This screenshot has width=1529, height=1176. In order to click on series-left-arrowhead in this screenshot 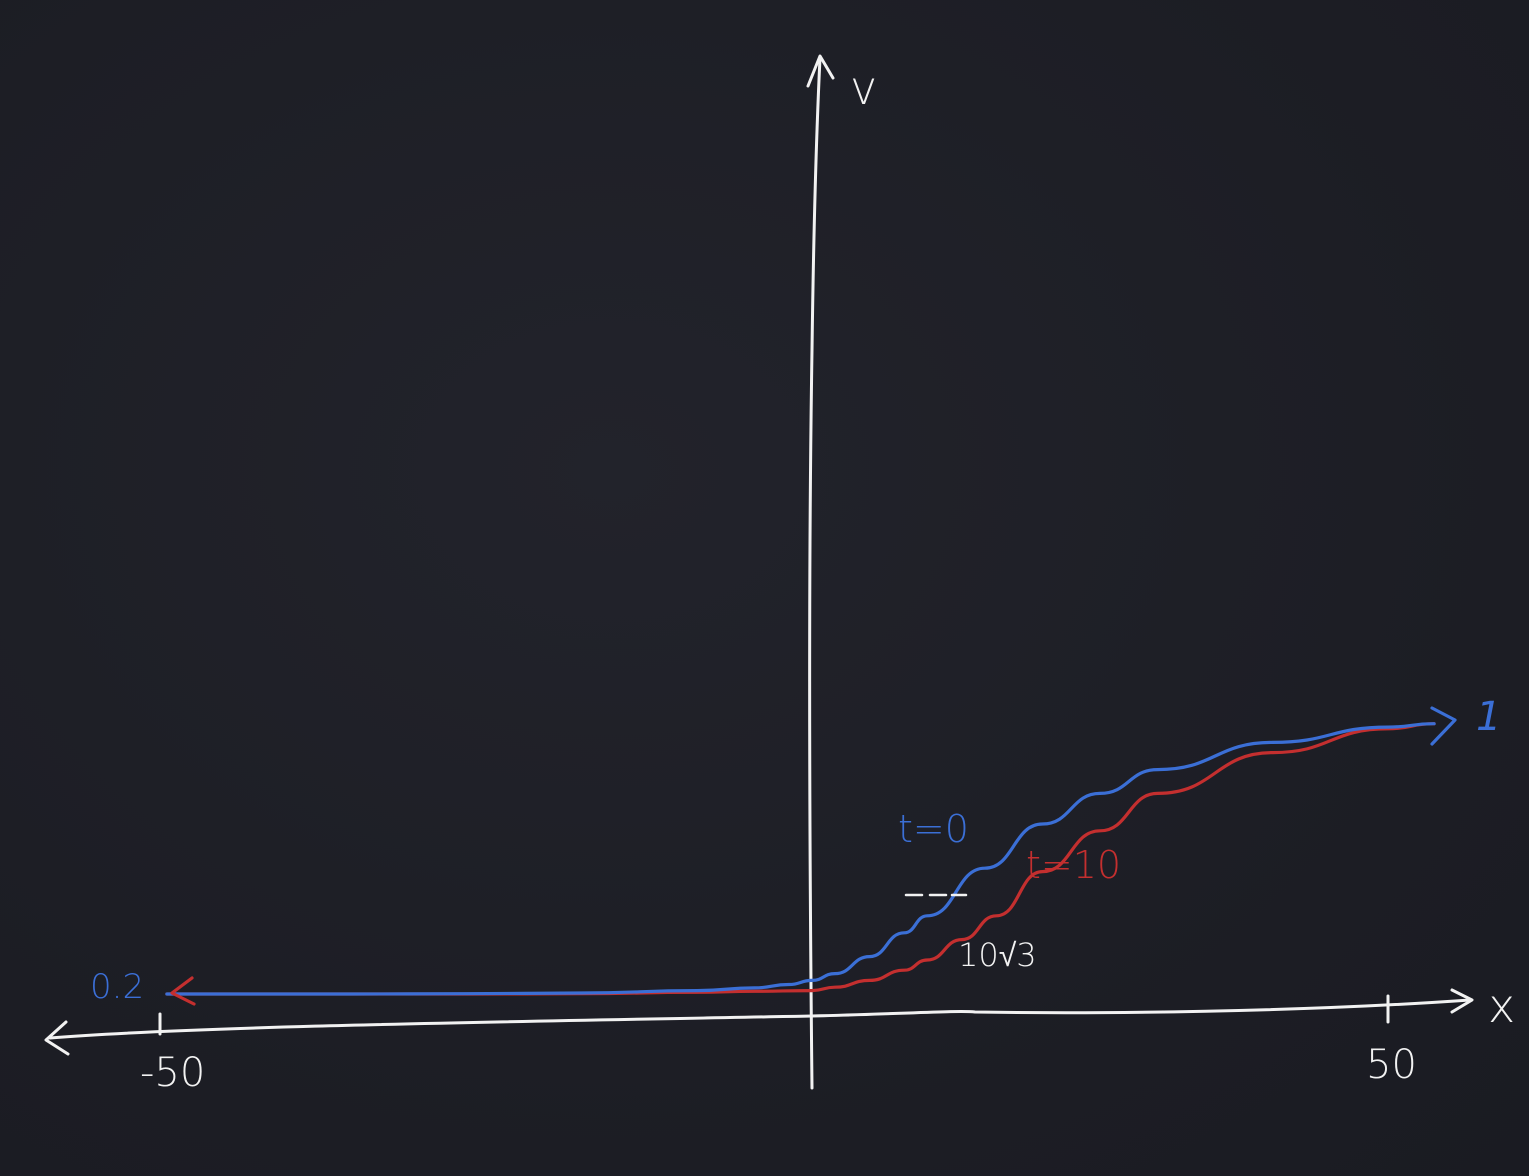, I will do `click(183, 991)`.